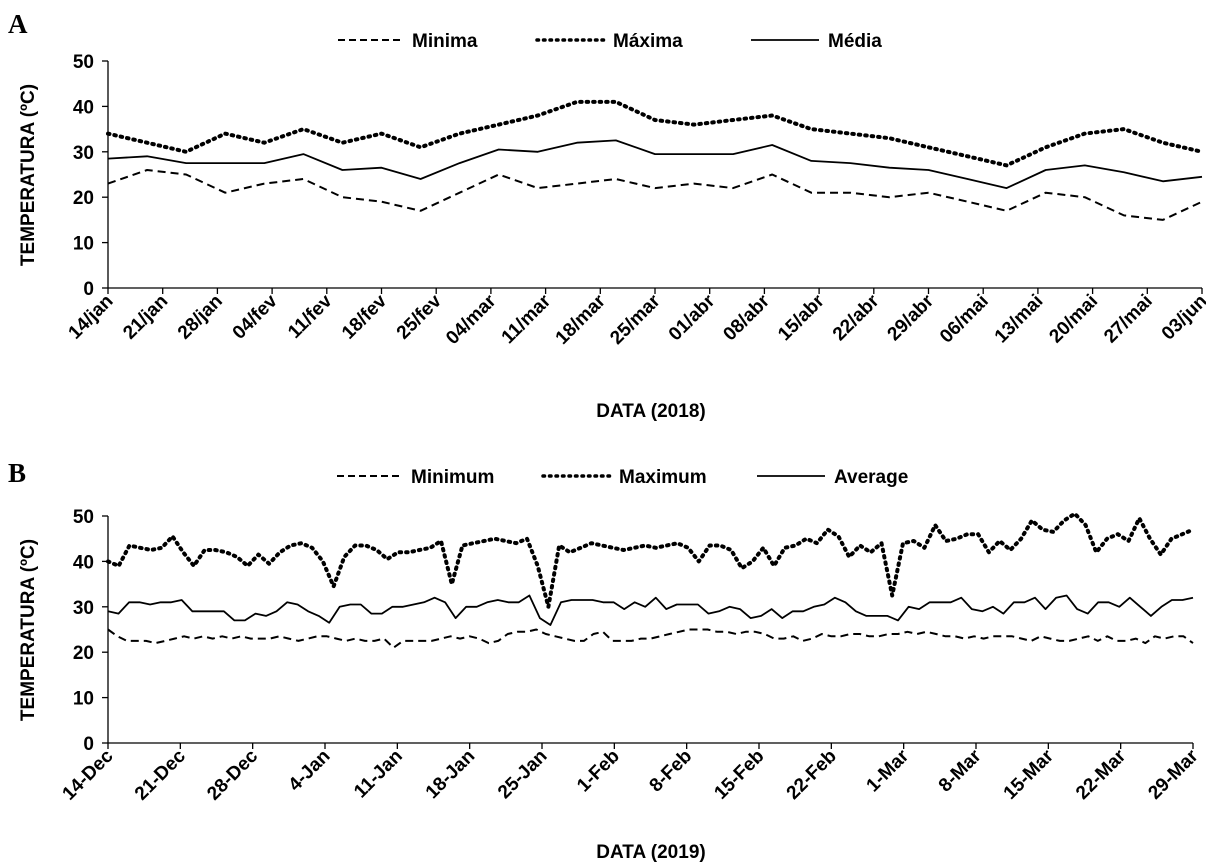  What do you see at coordinates (83, 608) in the screenshot?
I see `panel-b-y-tick-label: 30` at bounding box center [83, 608].